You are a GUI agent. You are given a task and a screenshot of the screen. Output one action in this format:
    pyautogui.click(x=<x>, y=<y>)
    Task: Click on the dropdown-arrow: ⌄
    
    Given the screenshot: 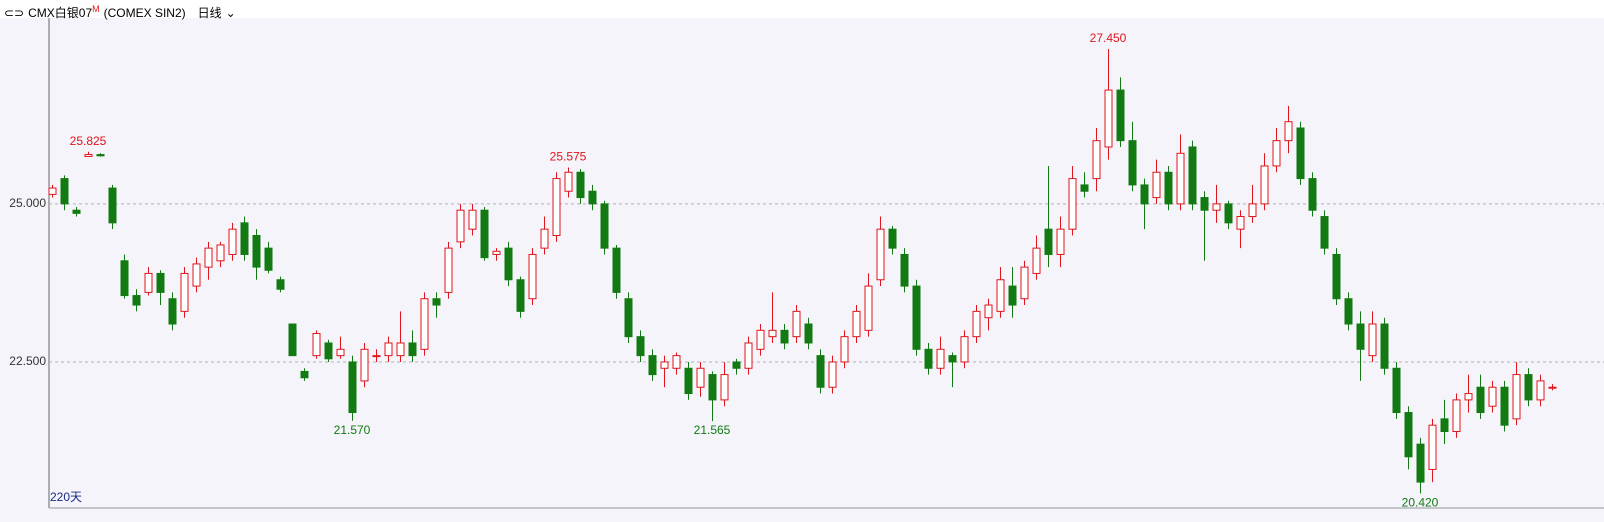 What is the action you would take?
    pyautogui.click(x=230, y=13)
    